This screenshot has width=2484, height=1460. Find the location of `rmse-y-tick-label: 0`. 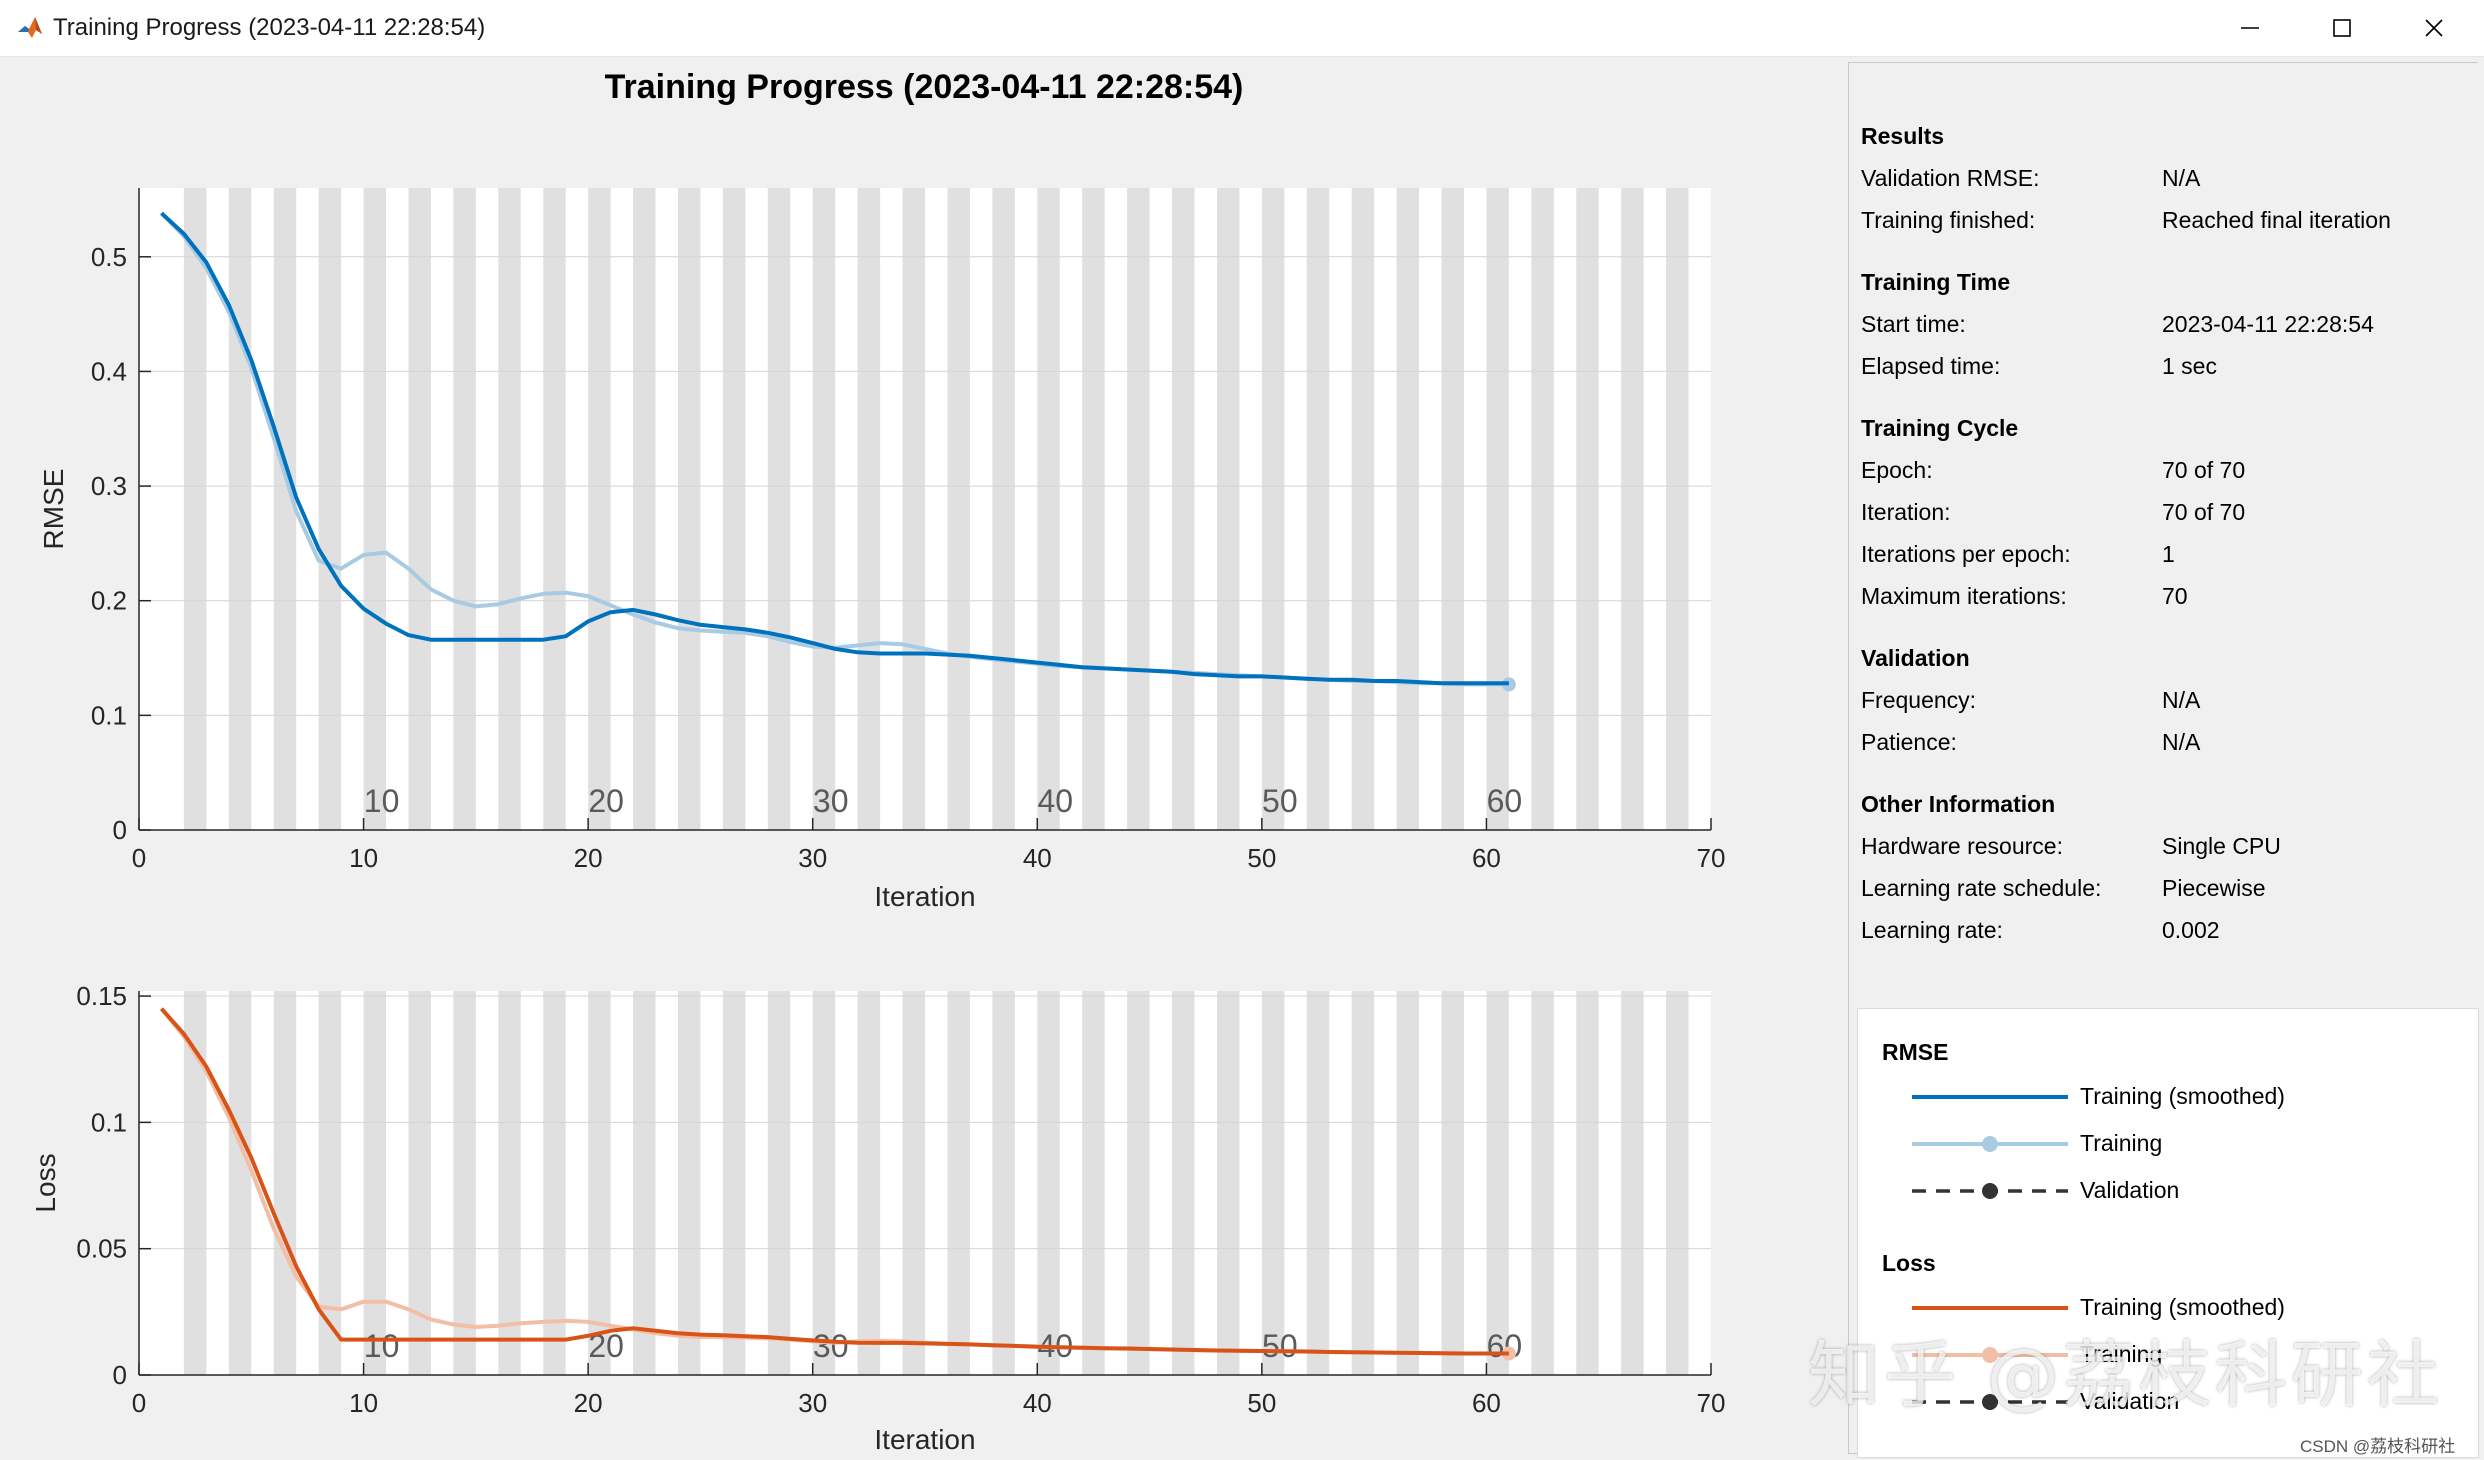

rmse-y-tick-label: 0 is located at coordinates (120, 830).